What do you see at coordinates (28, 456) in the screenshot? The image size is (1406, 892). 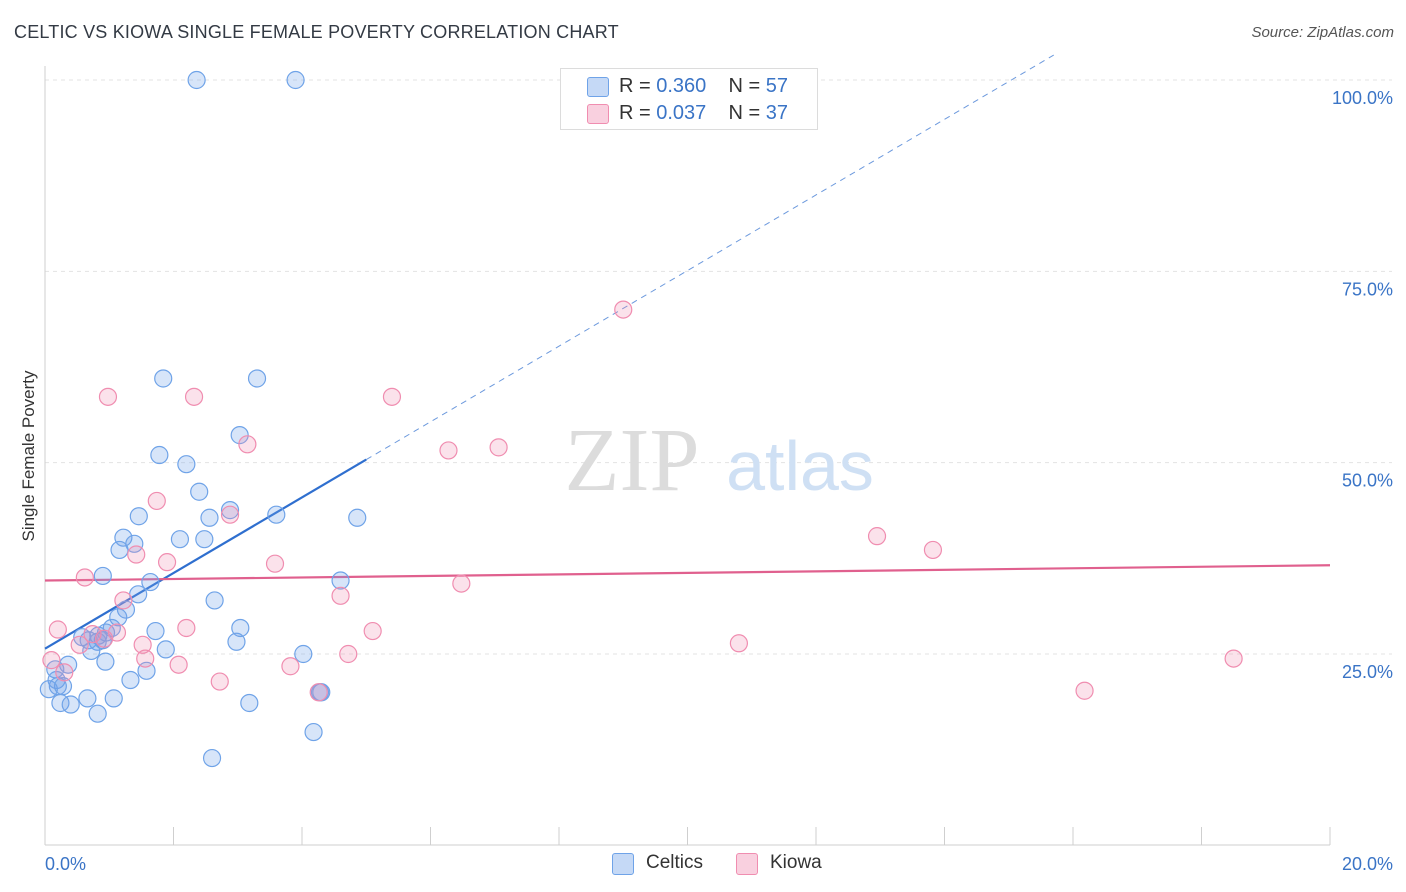 I see `y-axis-label: Single Female Poverty` at bounding box center [28, 456].